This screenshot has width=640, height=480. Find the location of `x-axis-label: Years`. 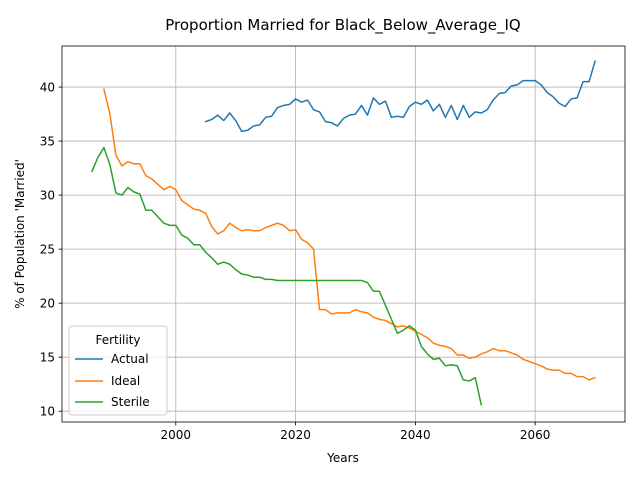

x-axis-label: Years is located at coordinates (342, 458).